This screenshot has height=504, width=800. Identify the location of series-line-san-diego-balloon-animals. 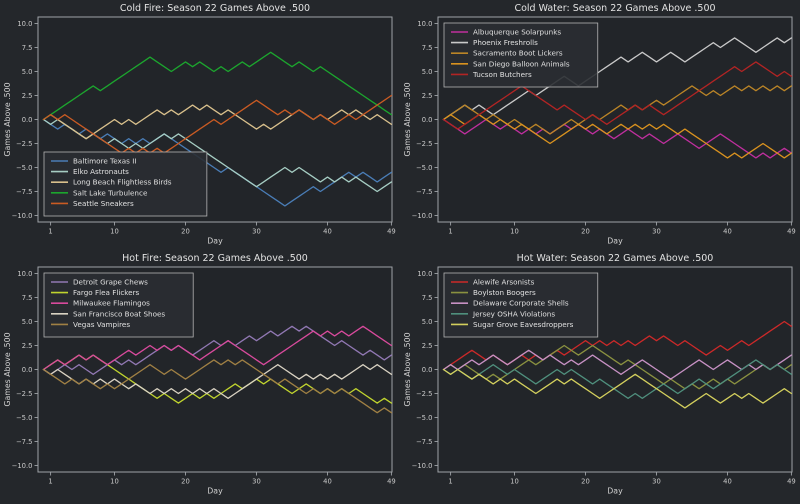
(617, 136).